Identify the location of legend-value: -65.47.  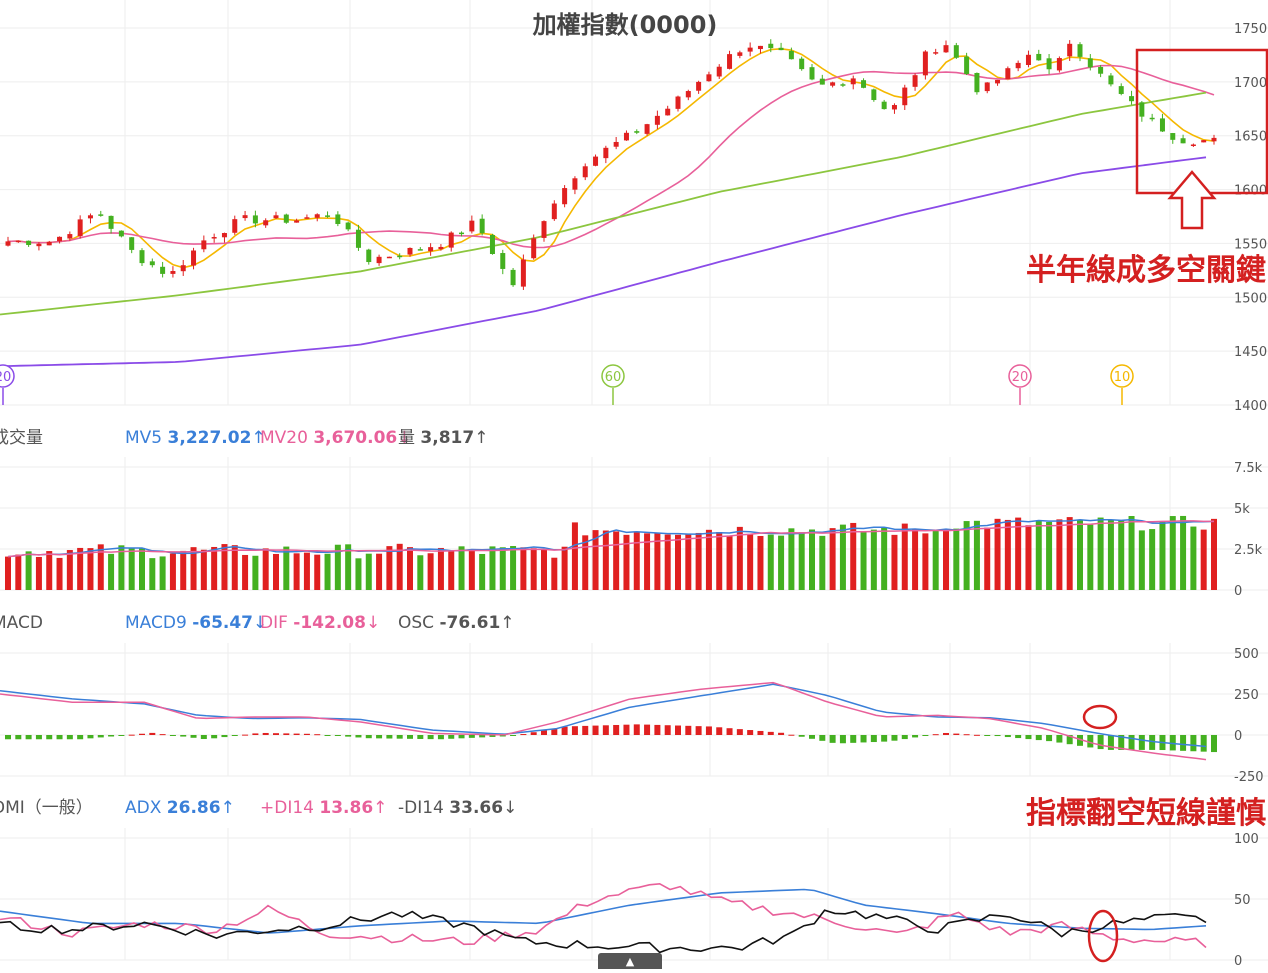
(222, 623).